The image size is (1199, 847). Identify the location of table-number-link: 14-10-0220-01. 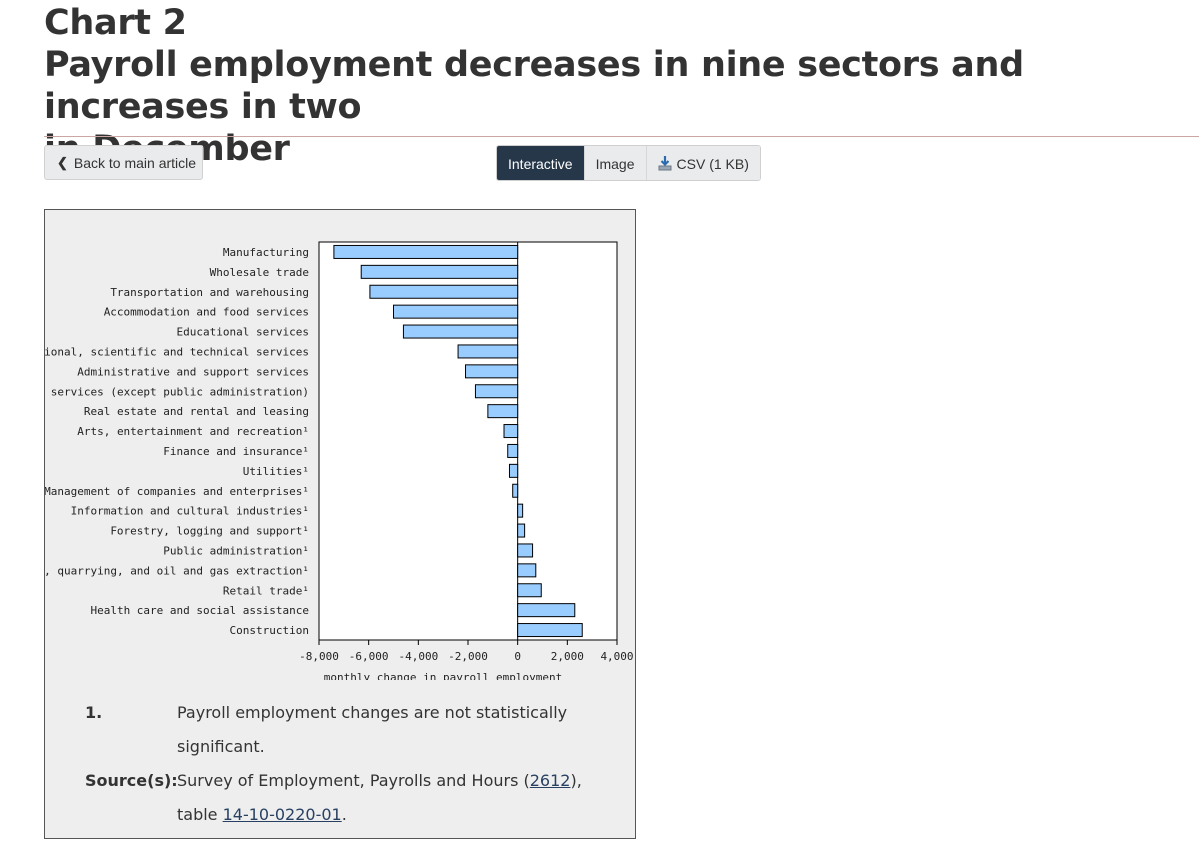
(282, 814).